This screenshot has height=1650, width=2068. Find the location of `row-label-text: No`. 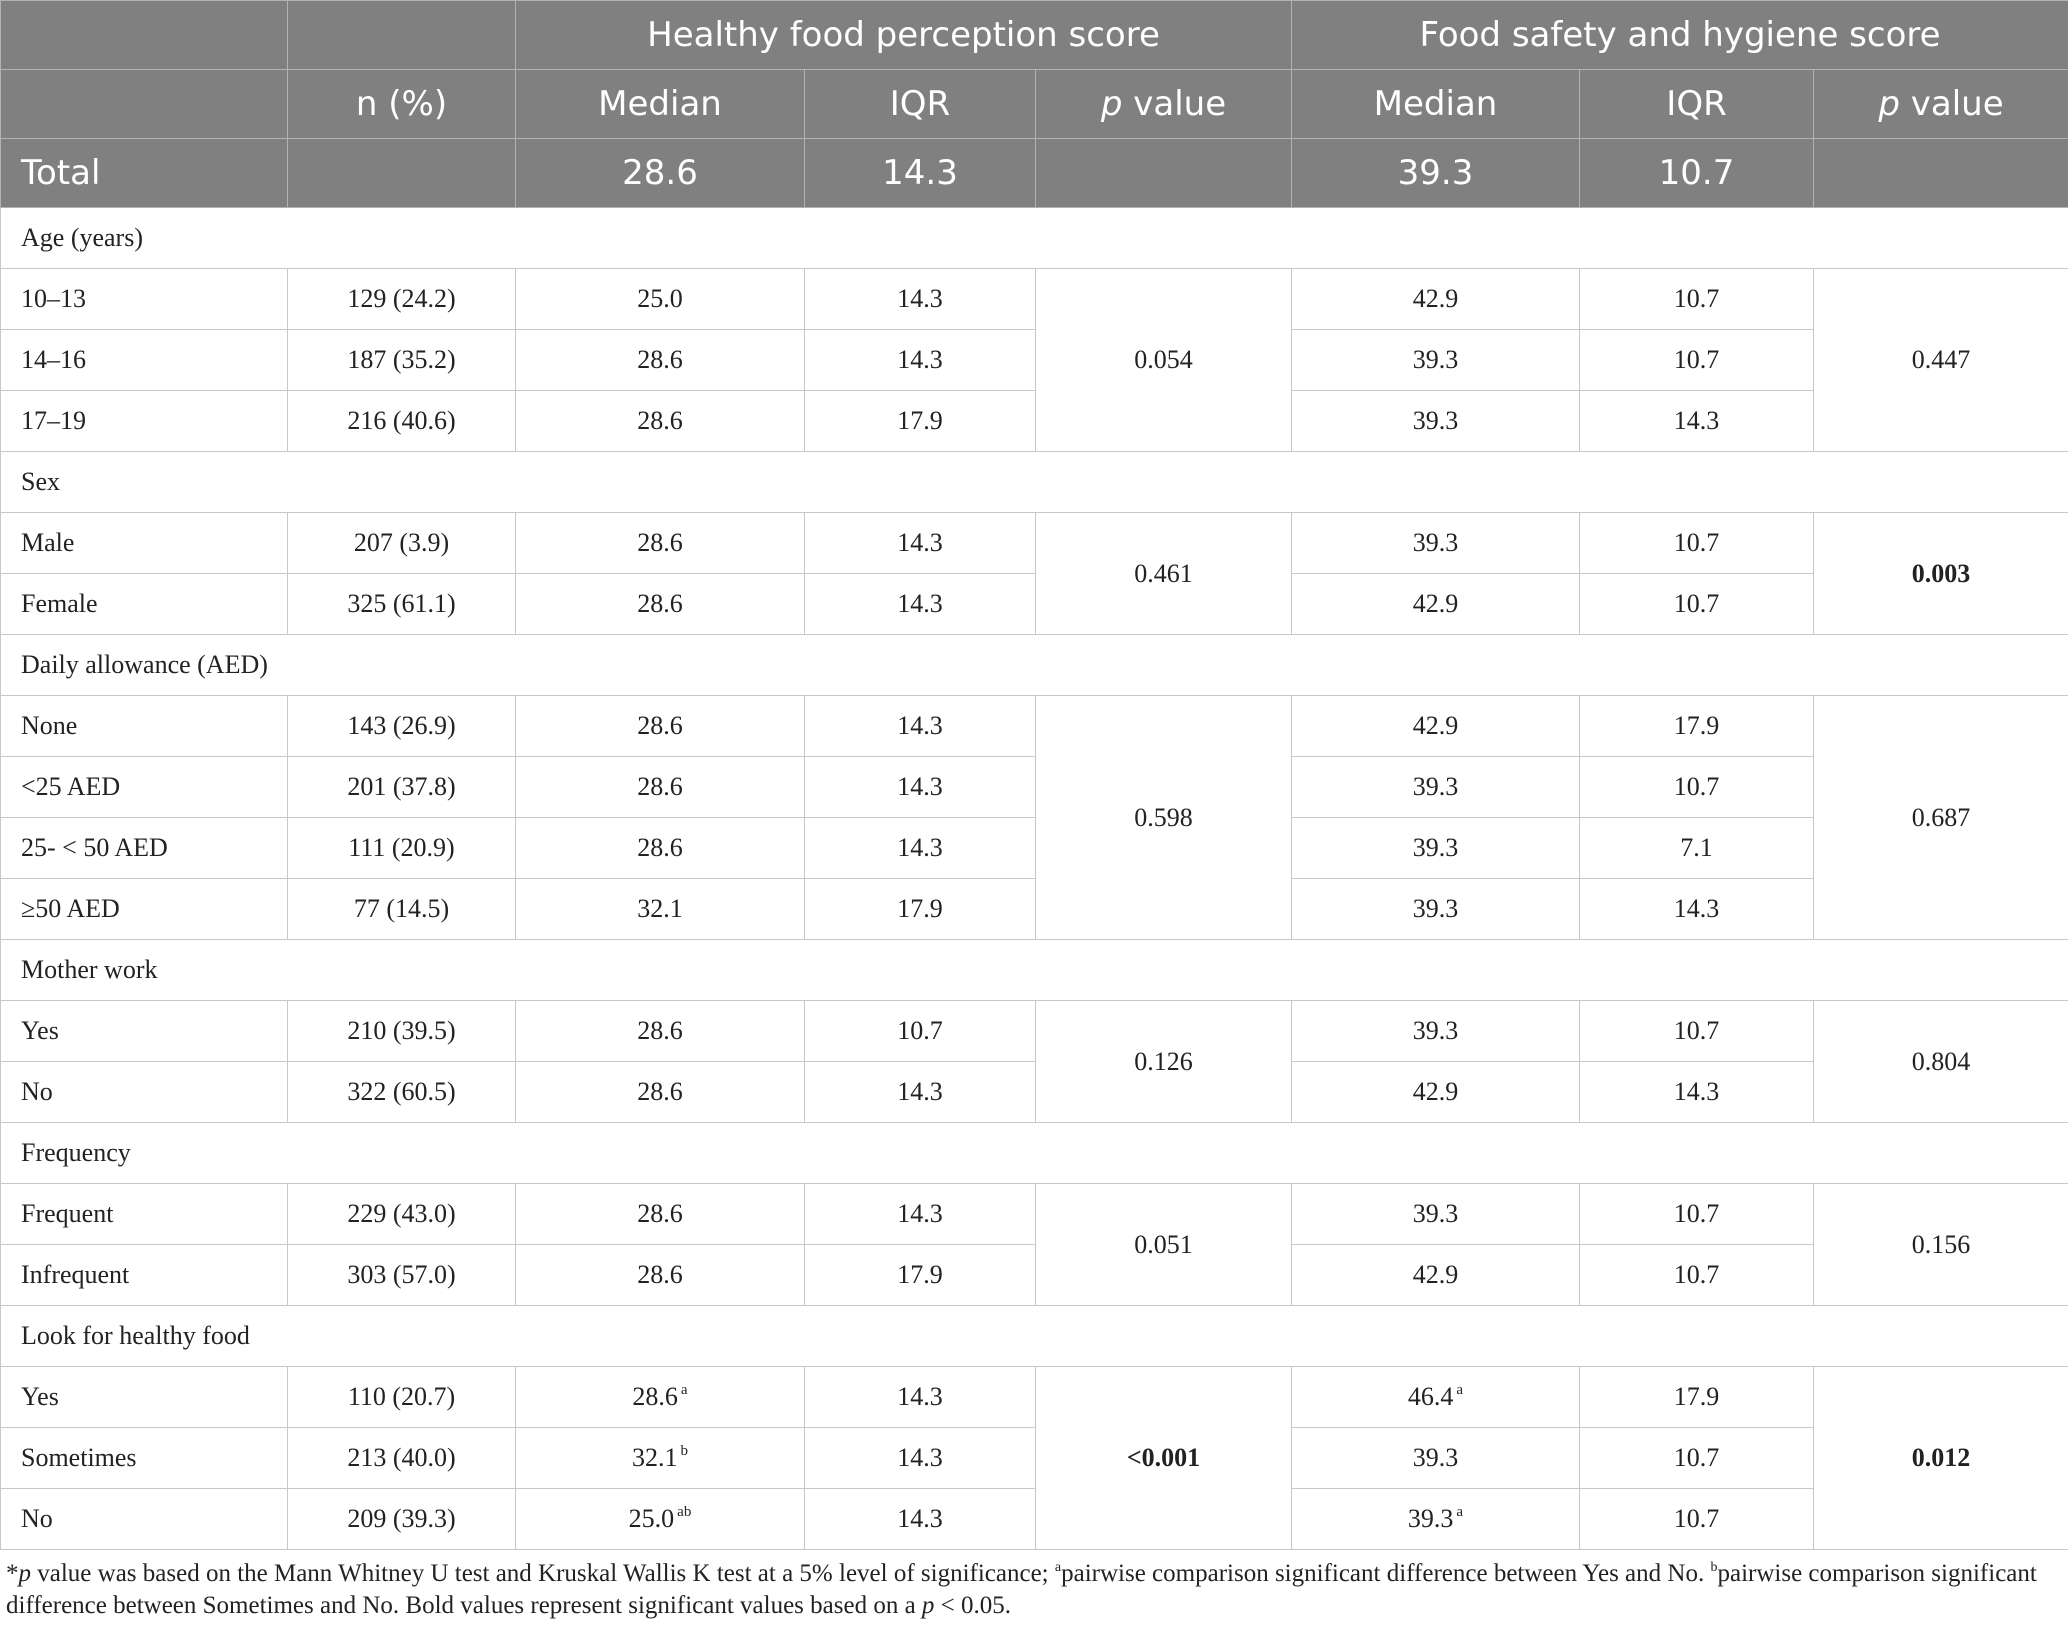

row-label-text: No is located at coordinates (37, 1518).